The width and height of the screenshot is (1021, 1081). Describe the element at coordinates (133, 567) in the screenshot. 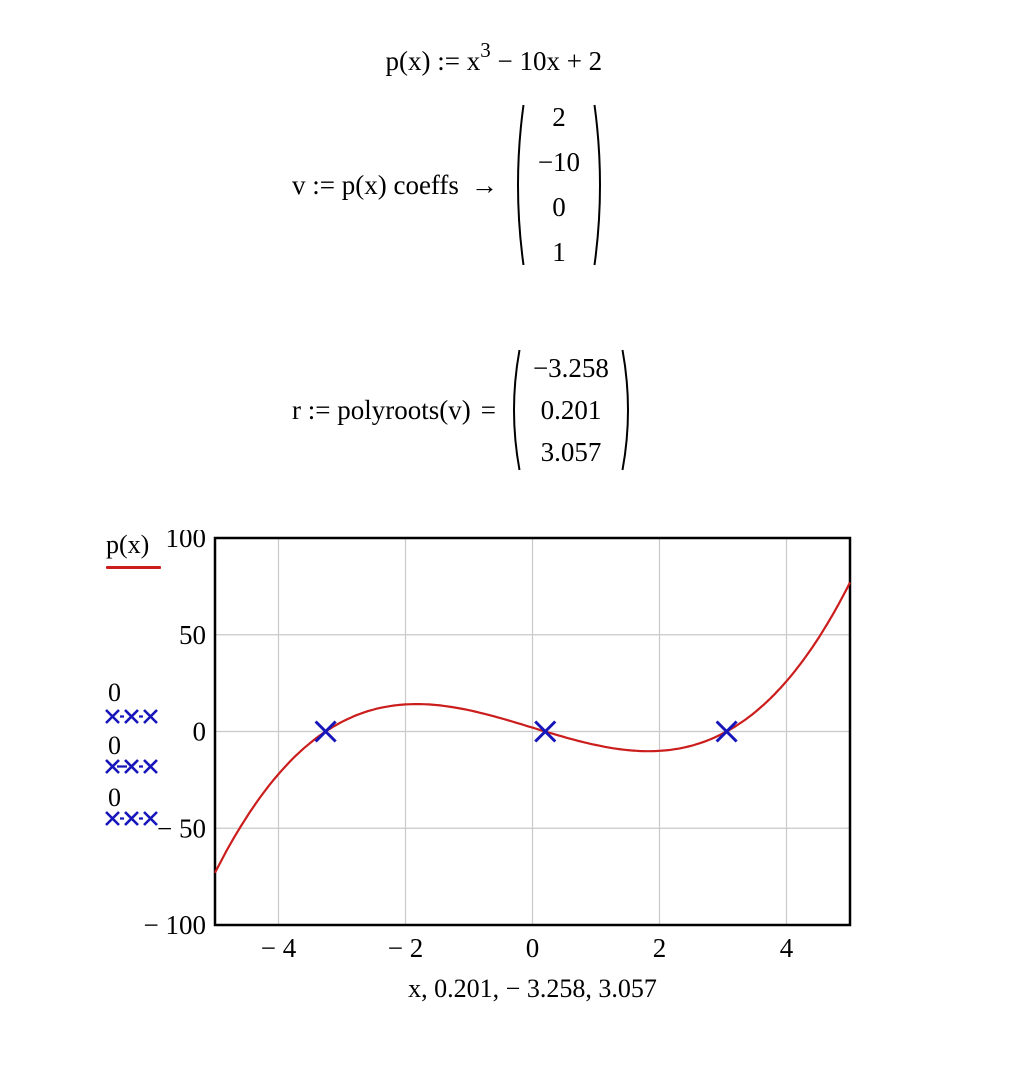

I see `legend-curve-sample` at that location.